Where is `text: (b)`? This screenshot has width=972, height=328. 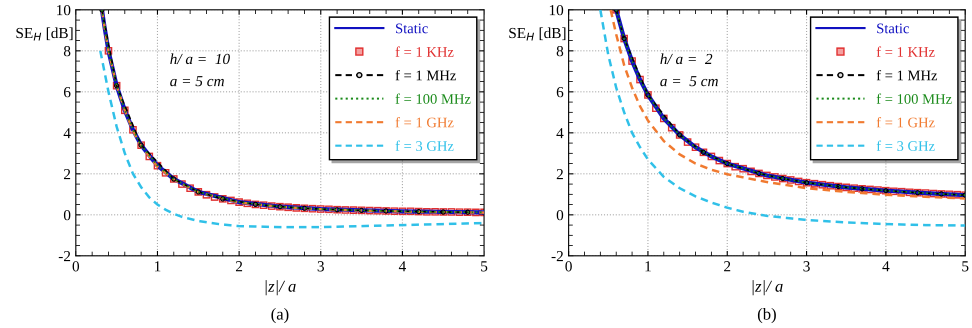 text: (b) is located at coordinates (767, 316).